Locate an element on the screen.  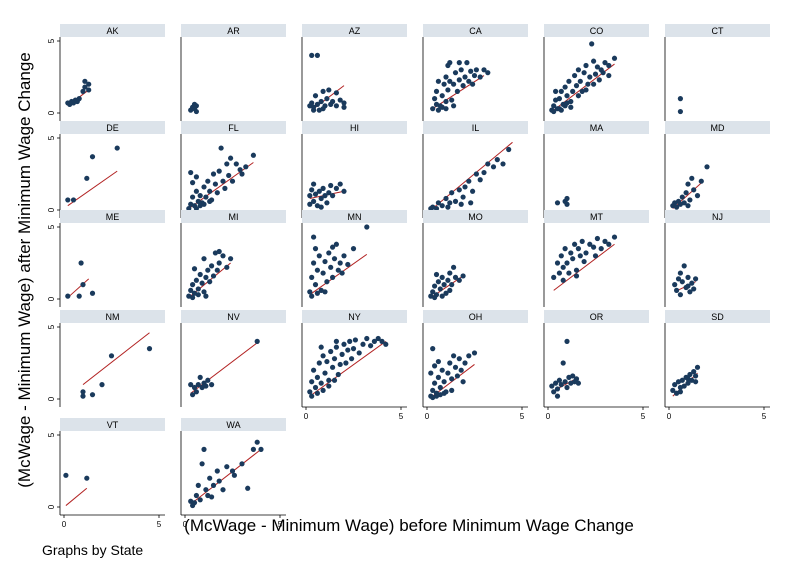
panel-title-ca: CA is located at coordinates (475, 31).